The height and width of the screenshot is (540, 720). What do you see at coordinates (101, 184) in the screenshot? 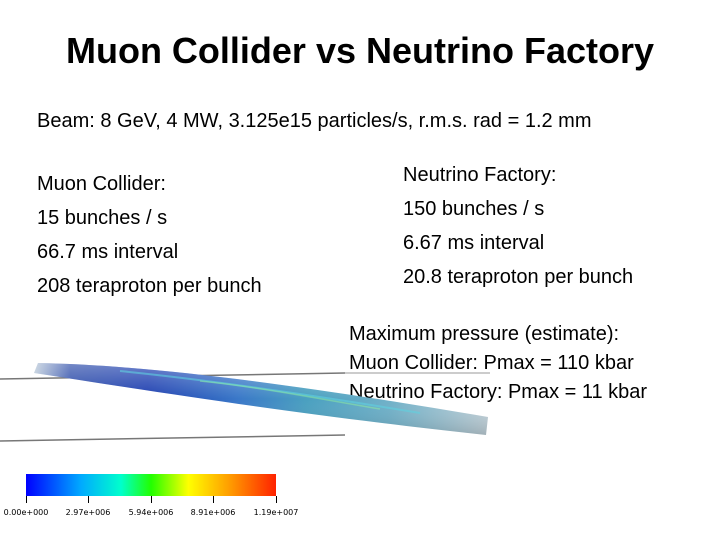
I see `muon-collider-heading: Muon Collider:` at bounding box center [101, 184].